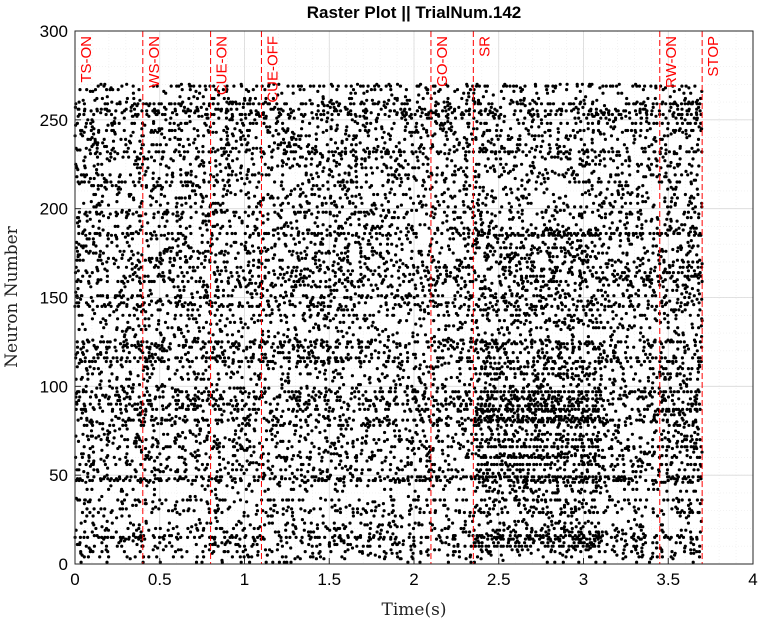  Describe the element at coordinates (752, 579) in the screenshot. I see `x-tick-label: 4` at that location.